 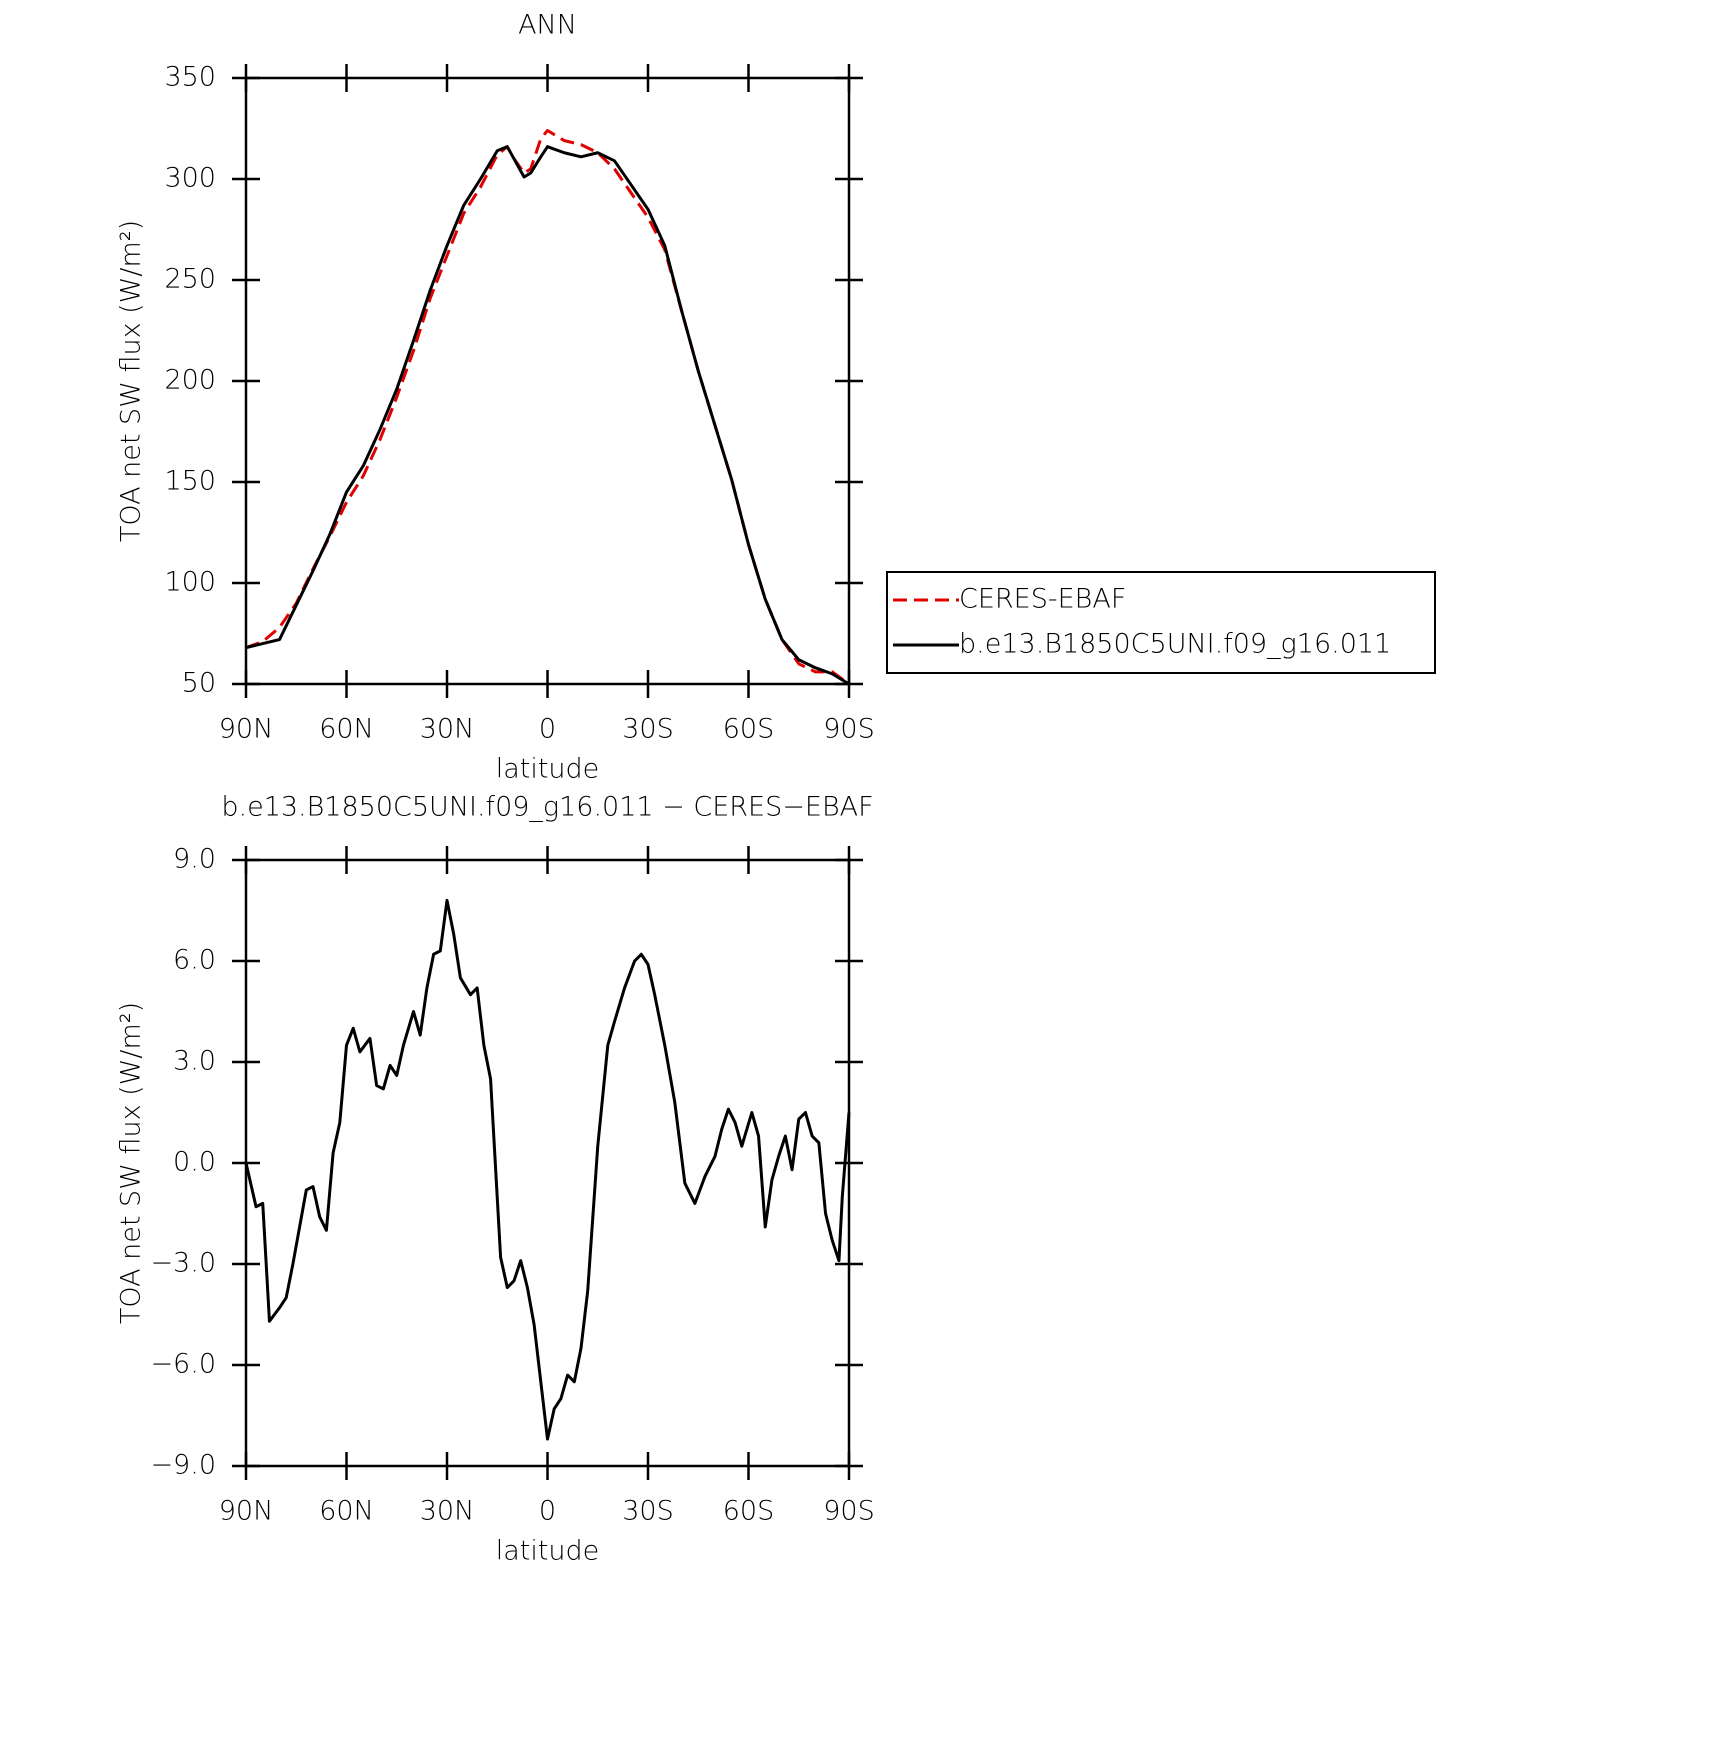 What do you see at coordinates (547, 25) in the screenshot?
I see `chart-title: ANN` at bounding box center [547, 25].